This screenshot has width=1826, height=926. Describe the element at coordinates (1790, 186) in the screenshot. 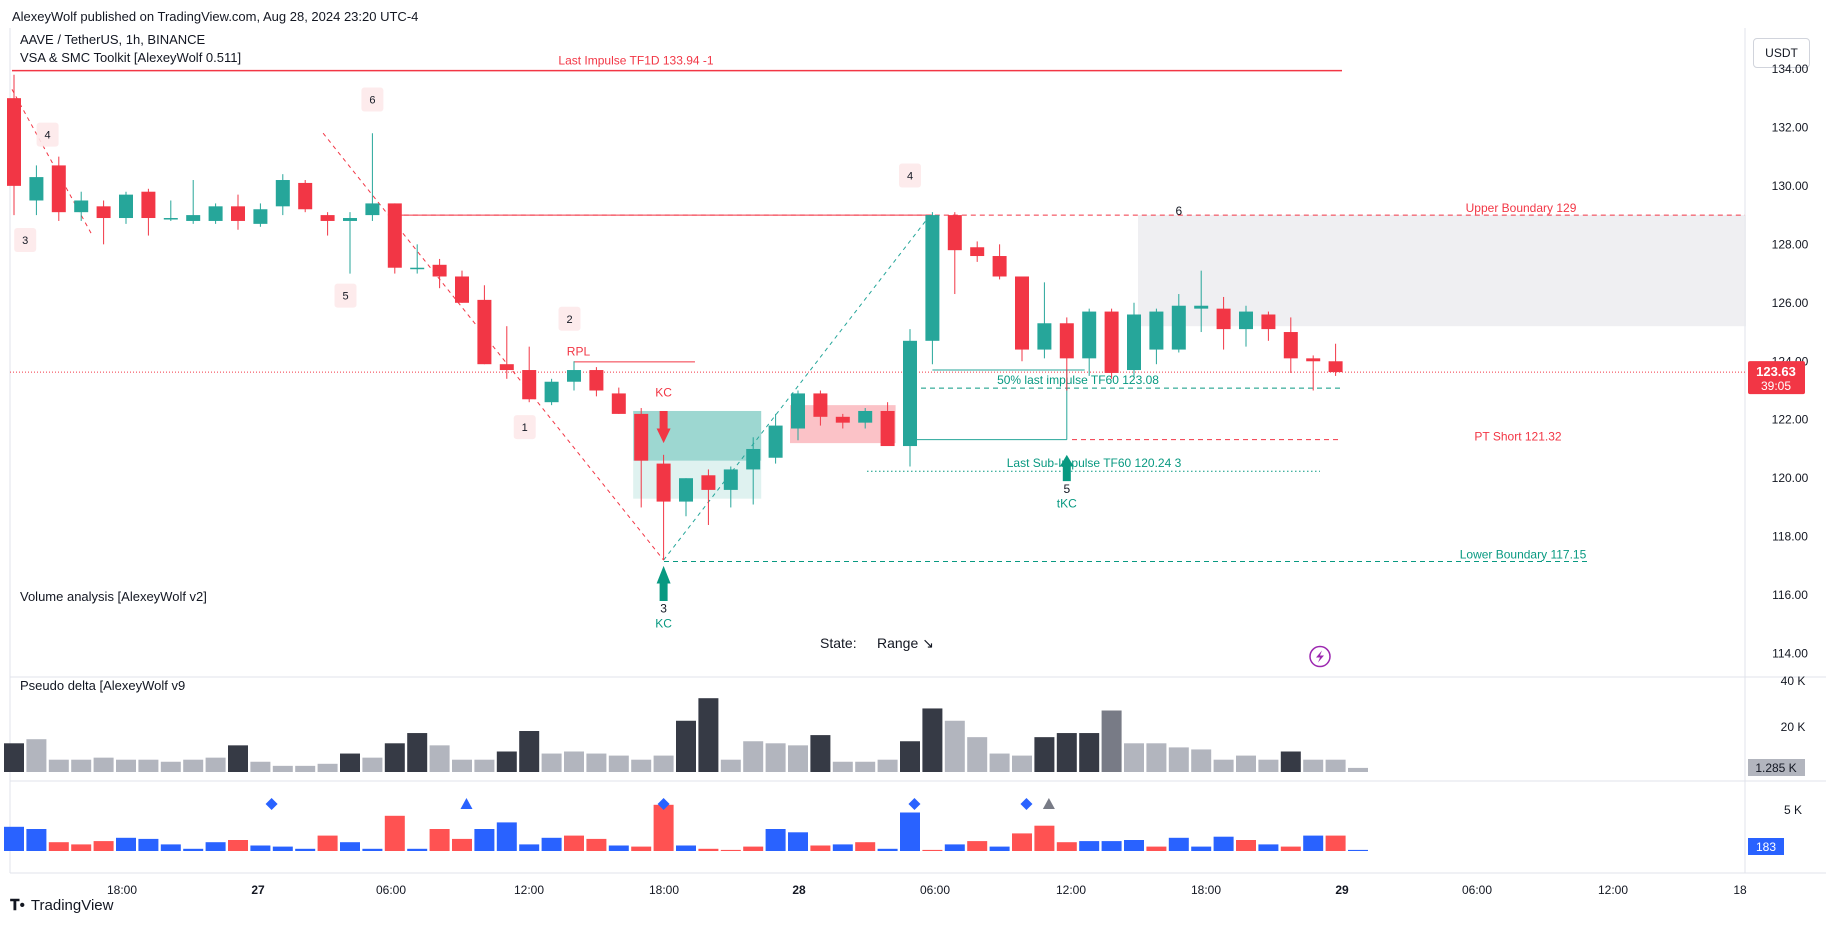

I see `y-tick-label: 130.00` at that location.